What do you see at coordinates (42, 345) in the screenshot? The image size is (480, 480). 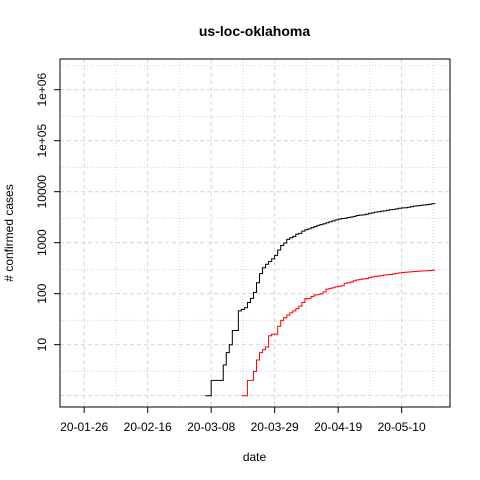 I see `y-tick-label: 10` at bounding box center [42, 345].